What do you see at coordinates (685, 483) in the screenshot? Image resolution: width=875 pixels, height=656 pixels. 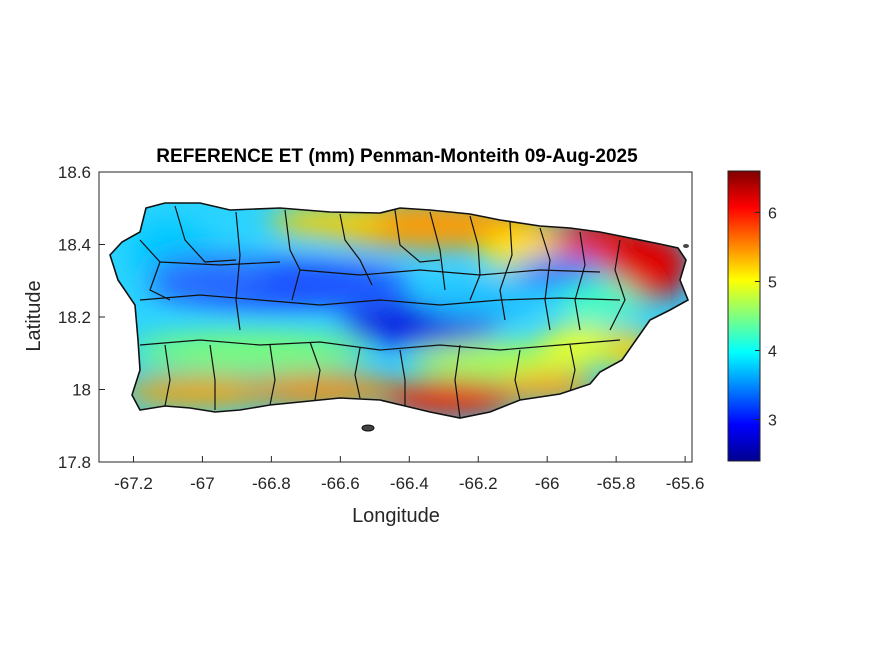 I see `x-tick-label: -65.6` at bounding box center [685, 483].